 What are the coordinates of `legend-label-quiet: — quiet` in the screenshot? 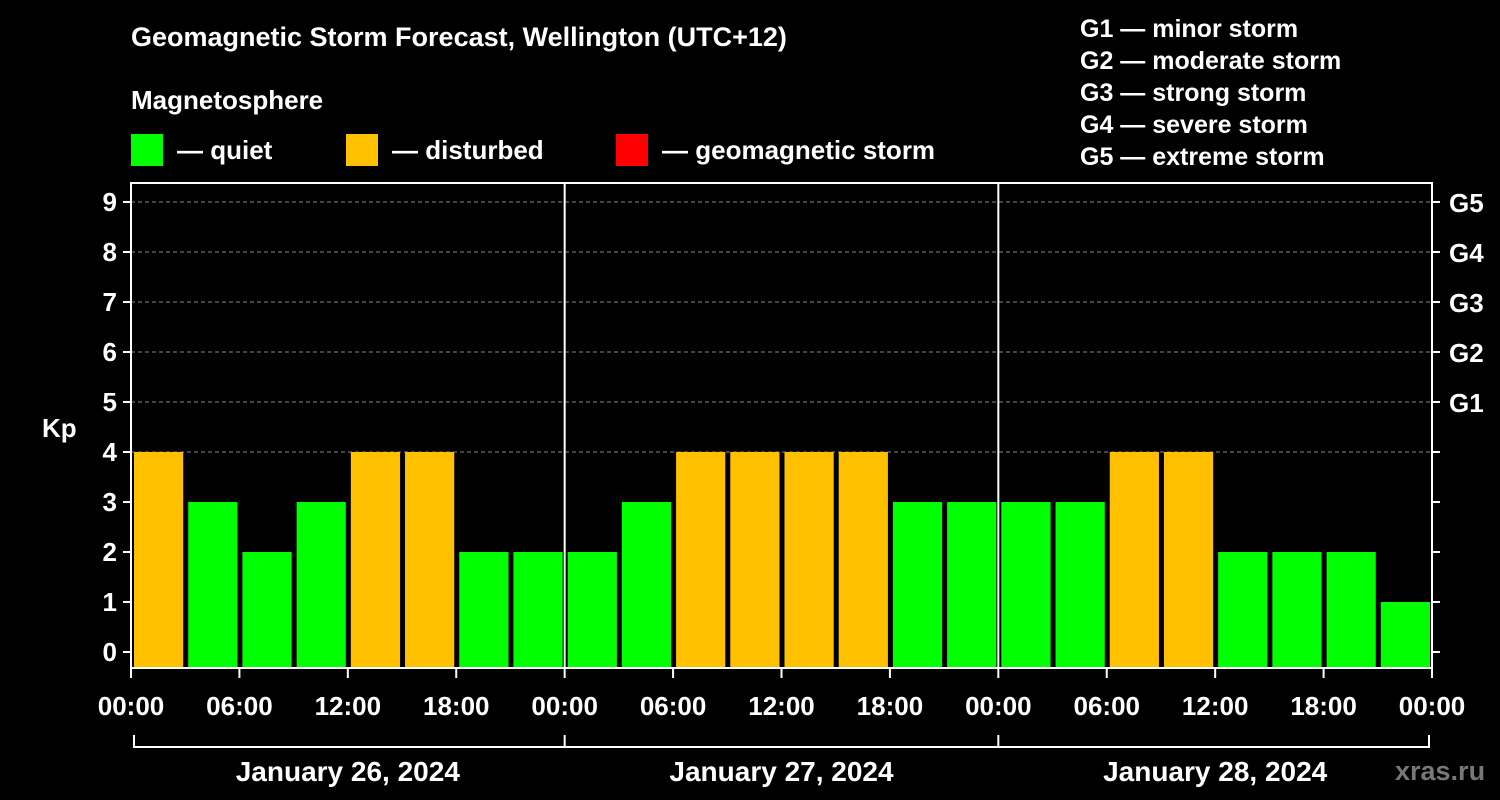 It's located at (225, 149).